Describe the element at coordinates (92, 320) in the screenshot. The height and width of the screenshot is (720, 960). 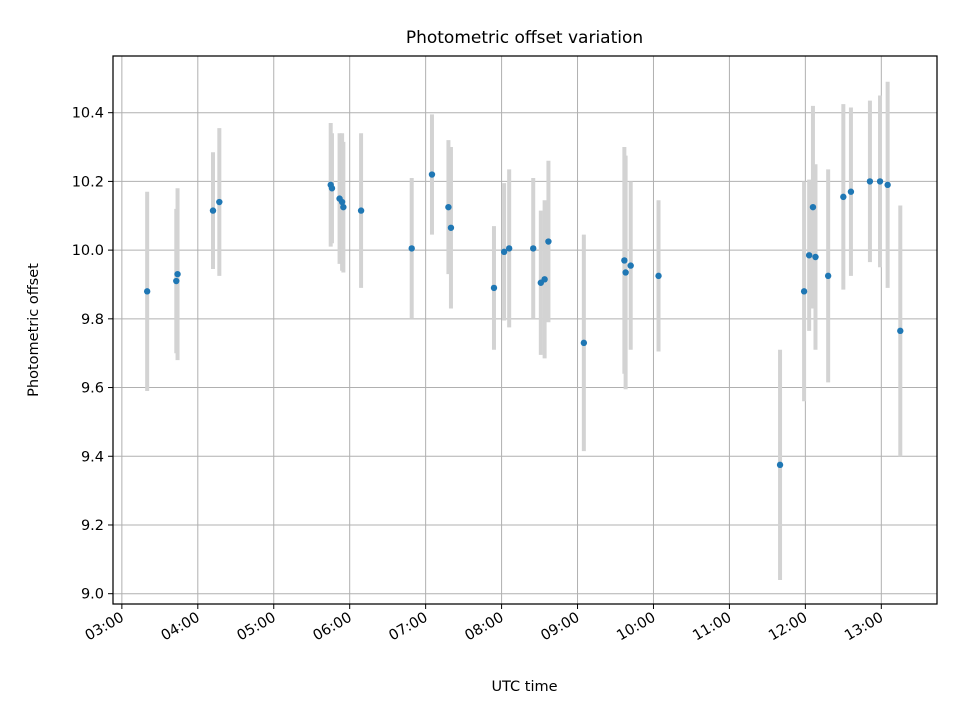
I see `y-tick-label: 9.8` at that location.